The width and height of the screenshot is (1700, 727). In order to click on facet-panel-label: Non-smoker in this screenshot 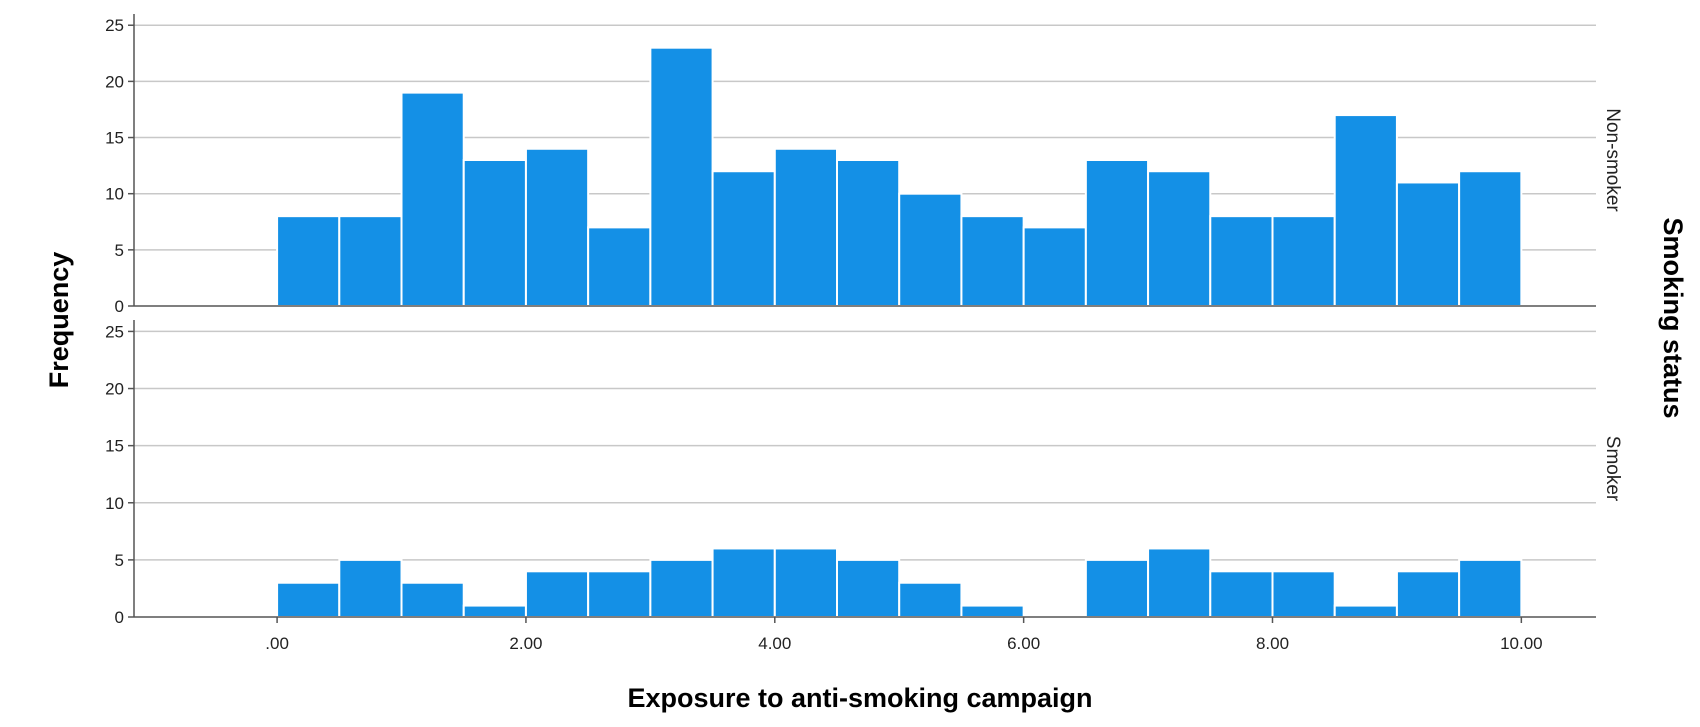, I will do `click(1612, 160)`.